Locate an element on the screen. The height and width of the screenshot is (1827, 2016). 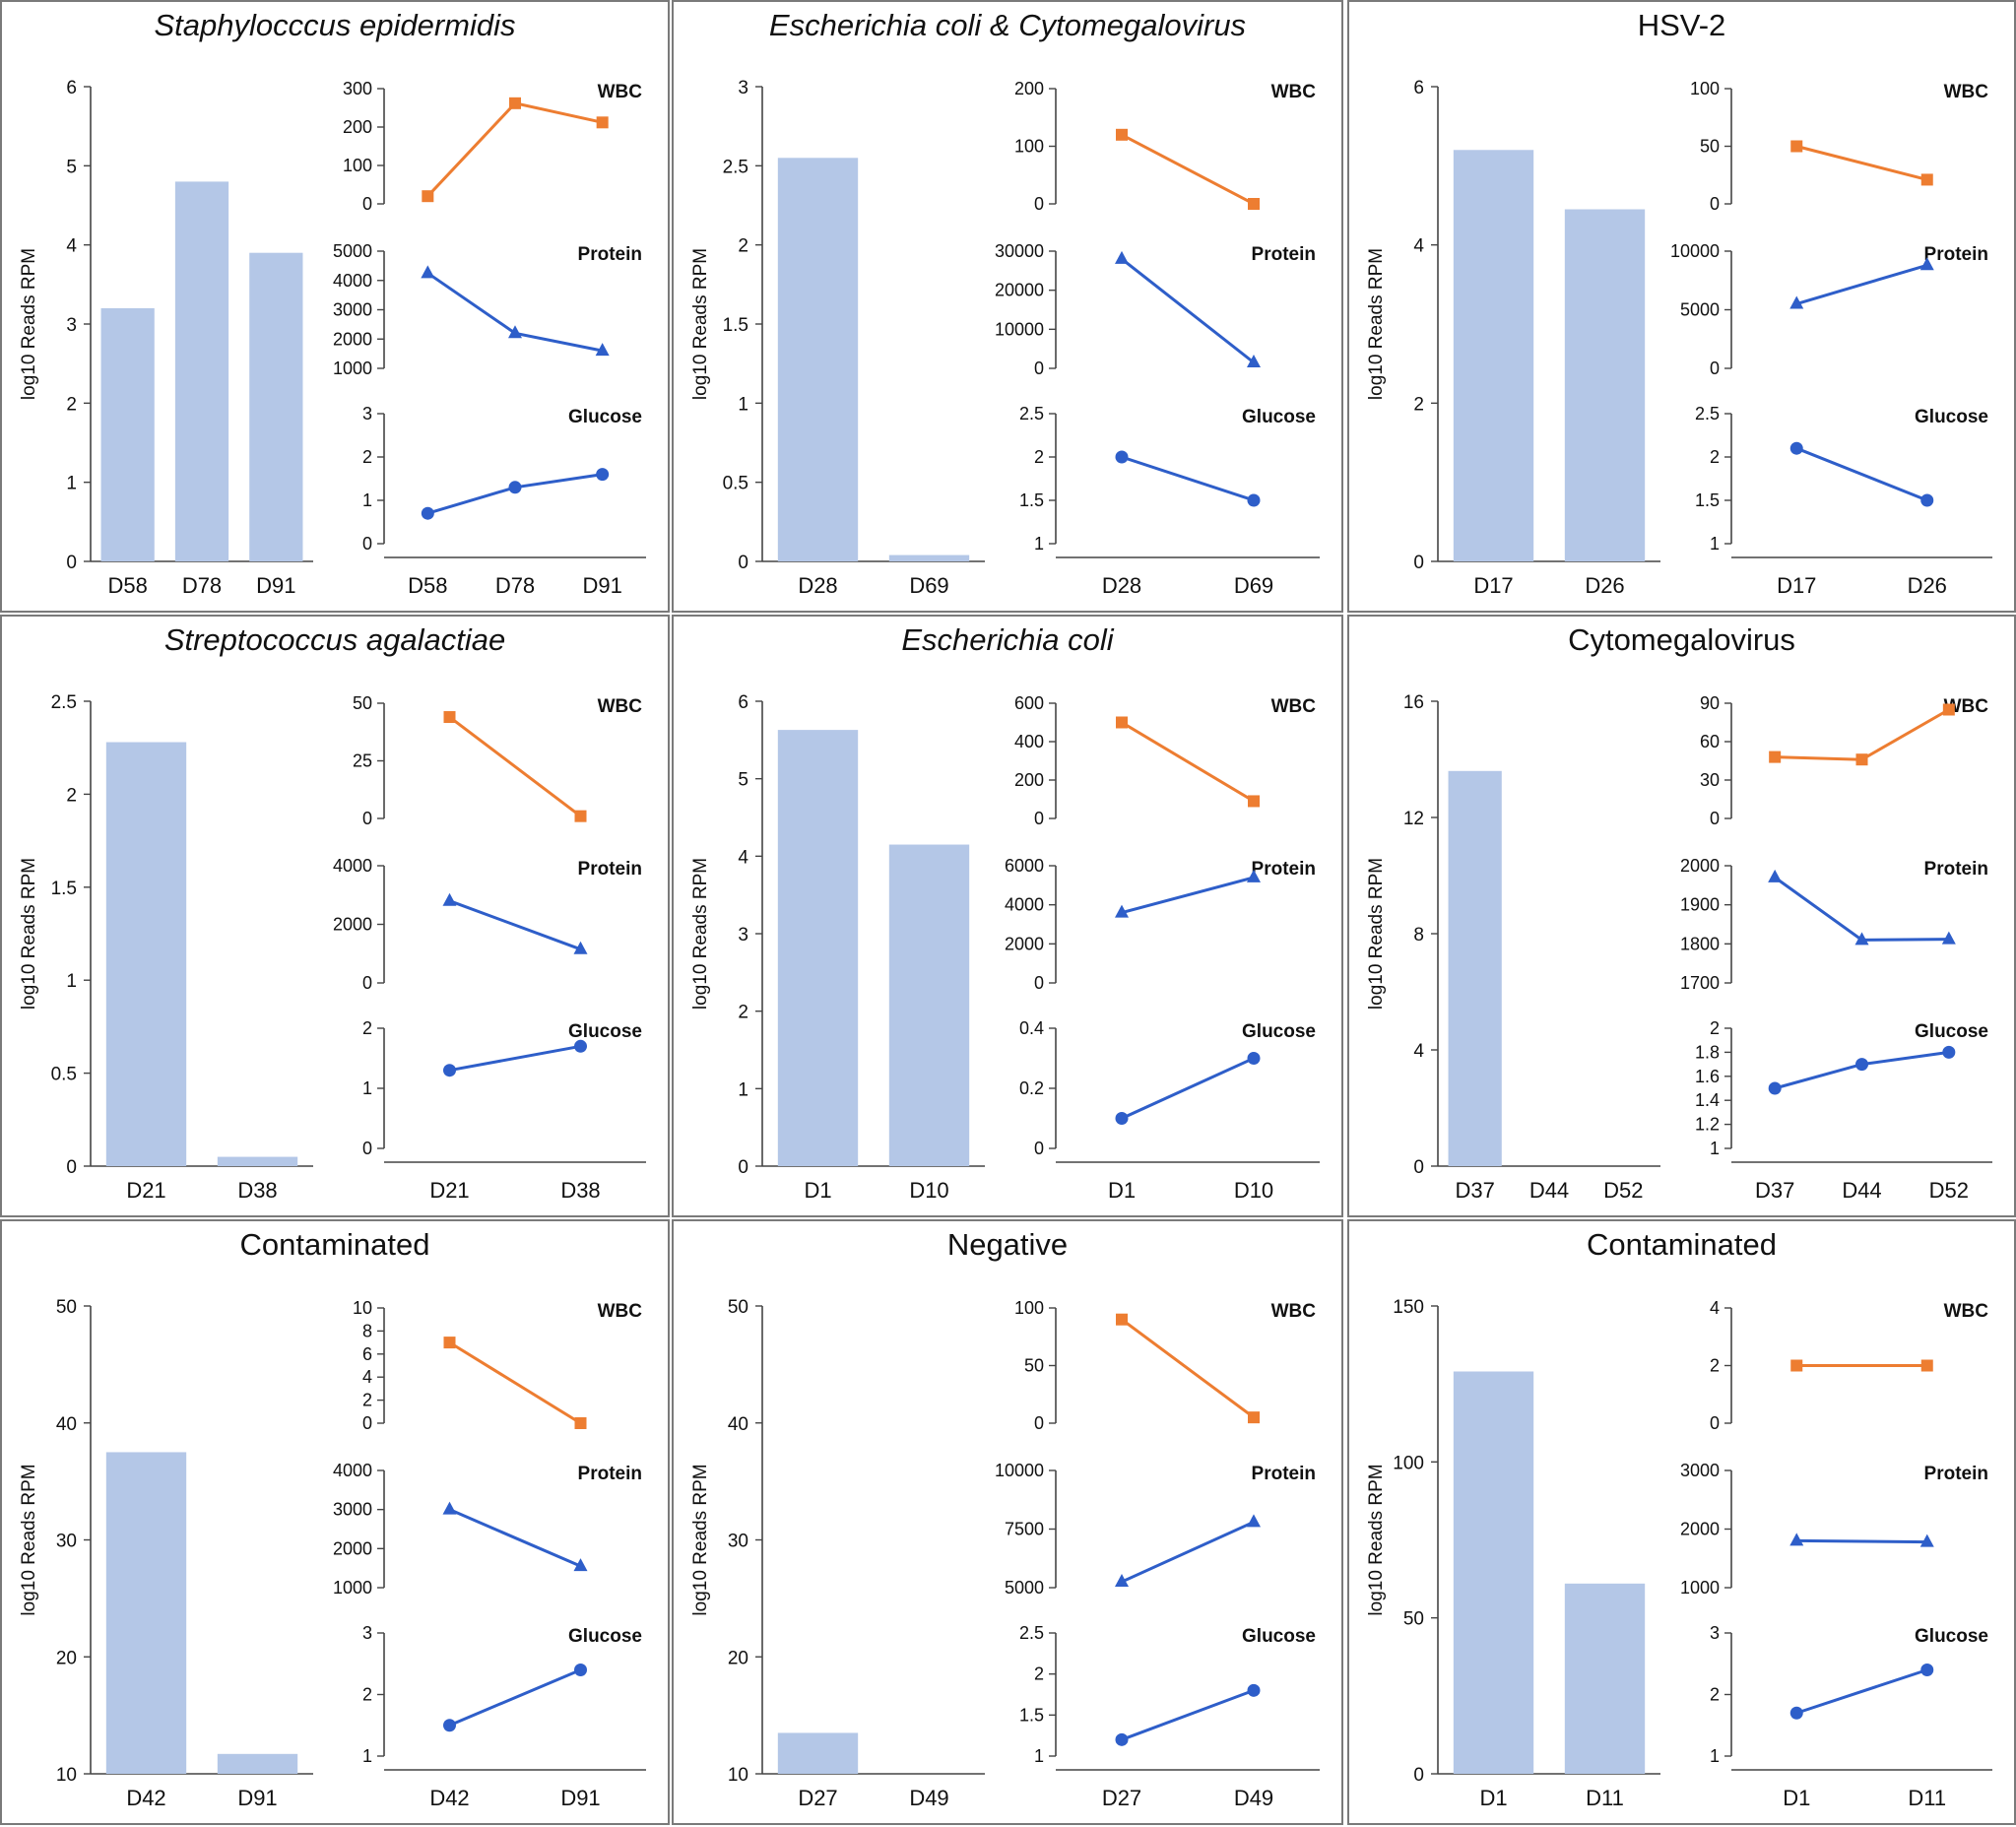
line-x-tick-label: D38 is located at coordinates (580, 1190).